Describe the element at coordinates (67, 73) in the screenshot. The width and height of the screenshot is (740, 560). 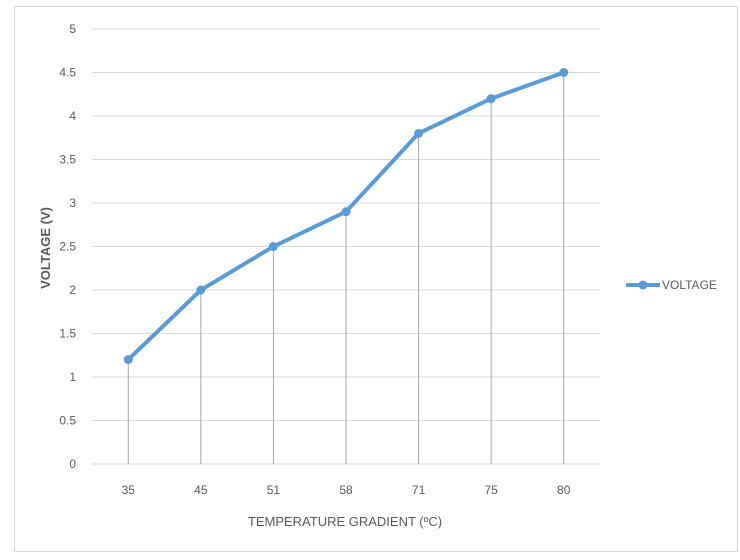
I see `y-tick-label: 4.5` at that location.